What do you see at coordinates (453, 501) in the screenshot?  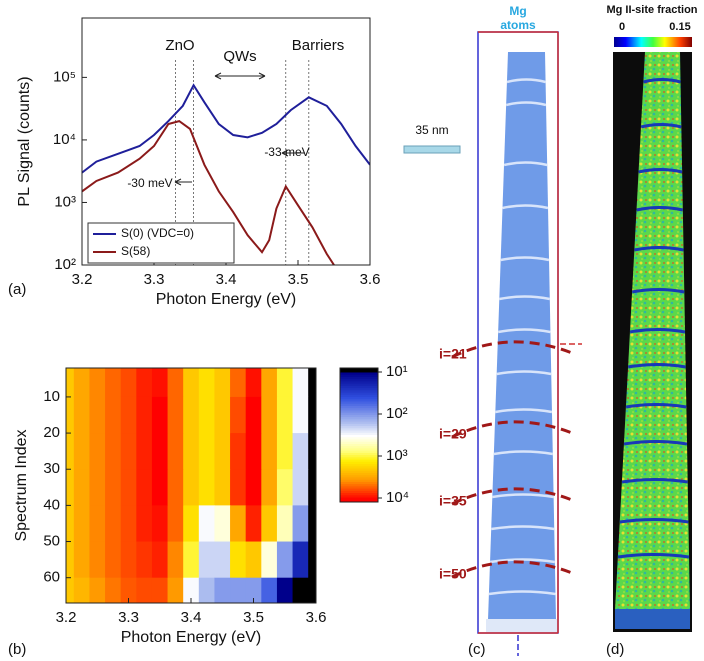 I see `layer-label: i=35` at bounding box center [453, 501].